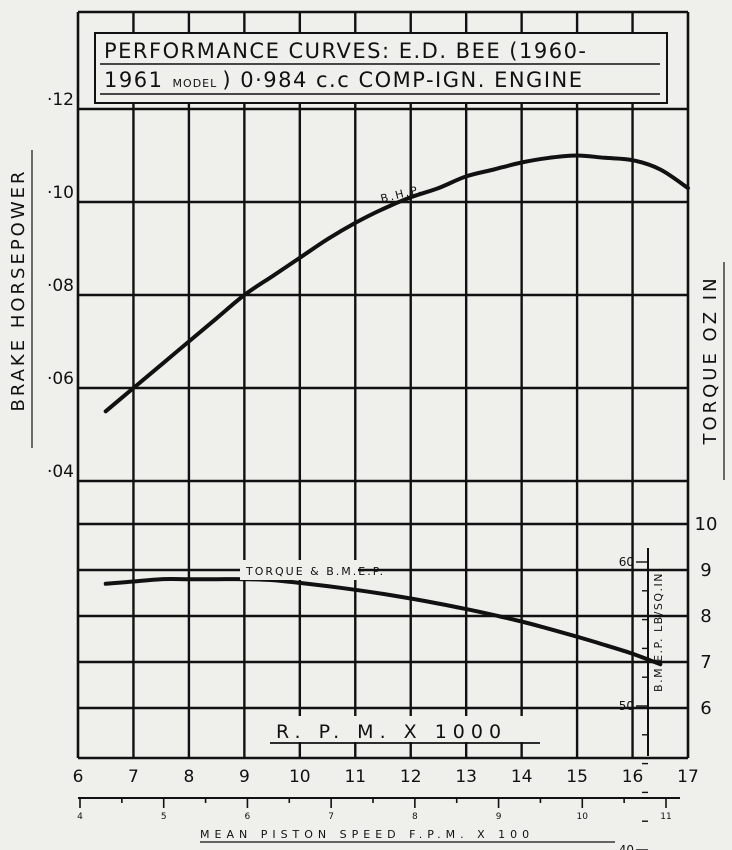  What do you see at coordinates (344, 80) in the screenshot?
I see `chart-title-line2: 1961 MODEL ) 0·984 c.c COMP-IGN. ENGINE` at bounding box center [344, 80].